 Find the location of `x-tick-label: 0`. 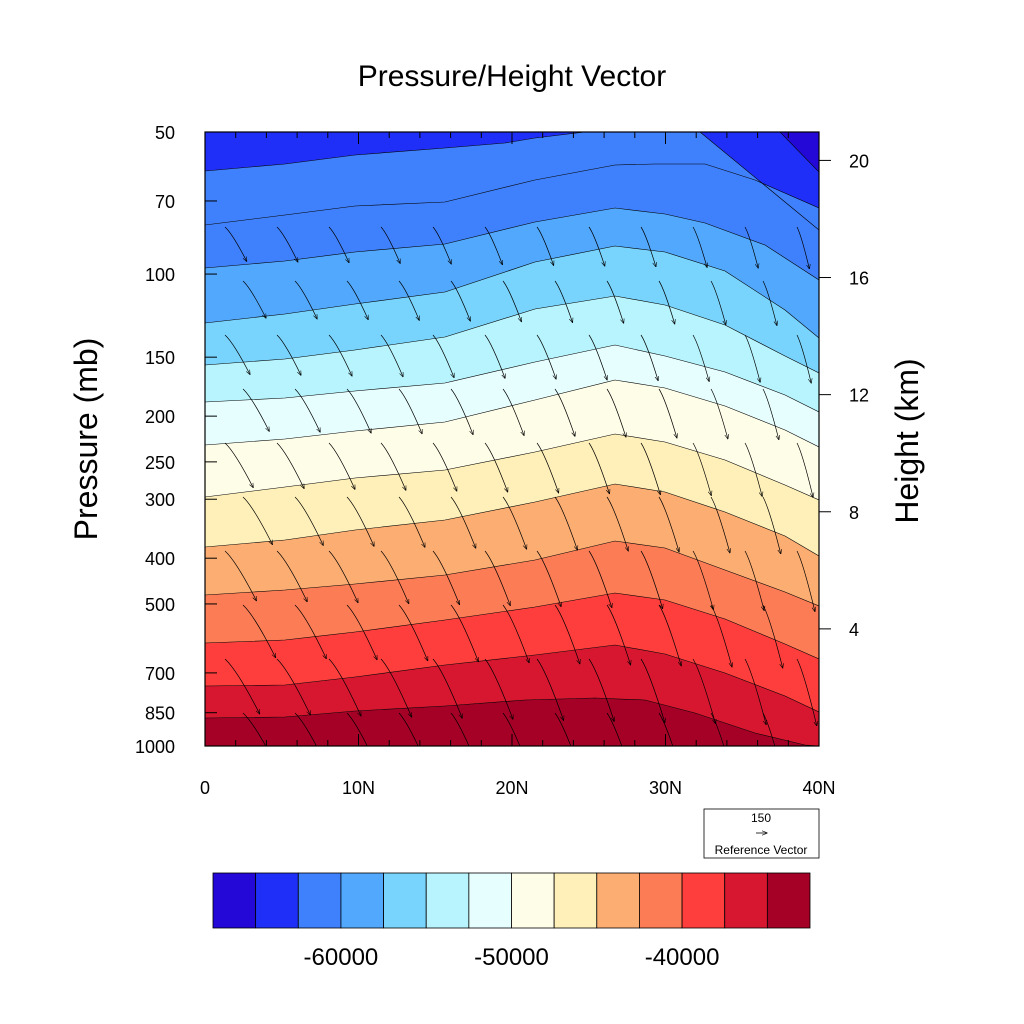

x-tick-label: 0 is located at coordinates (205, 788).